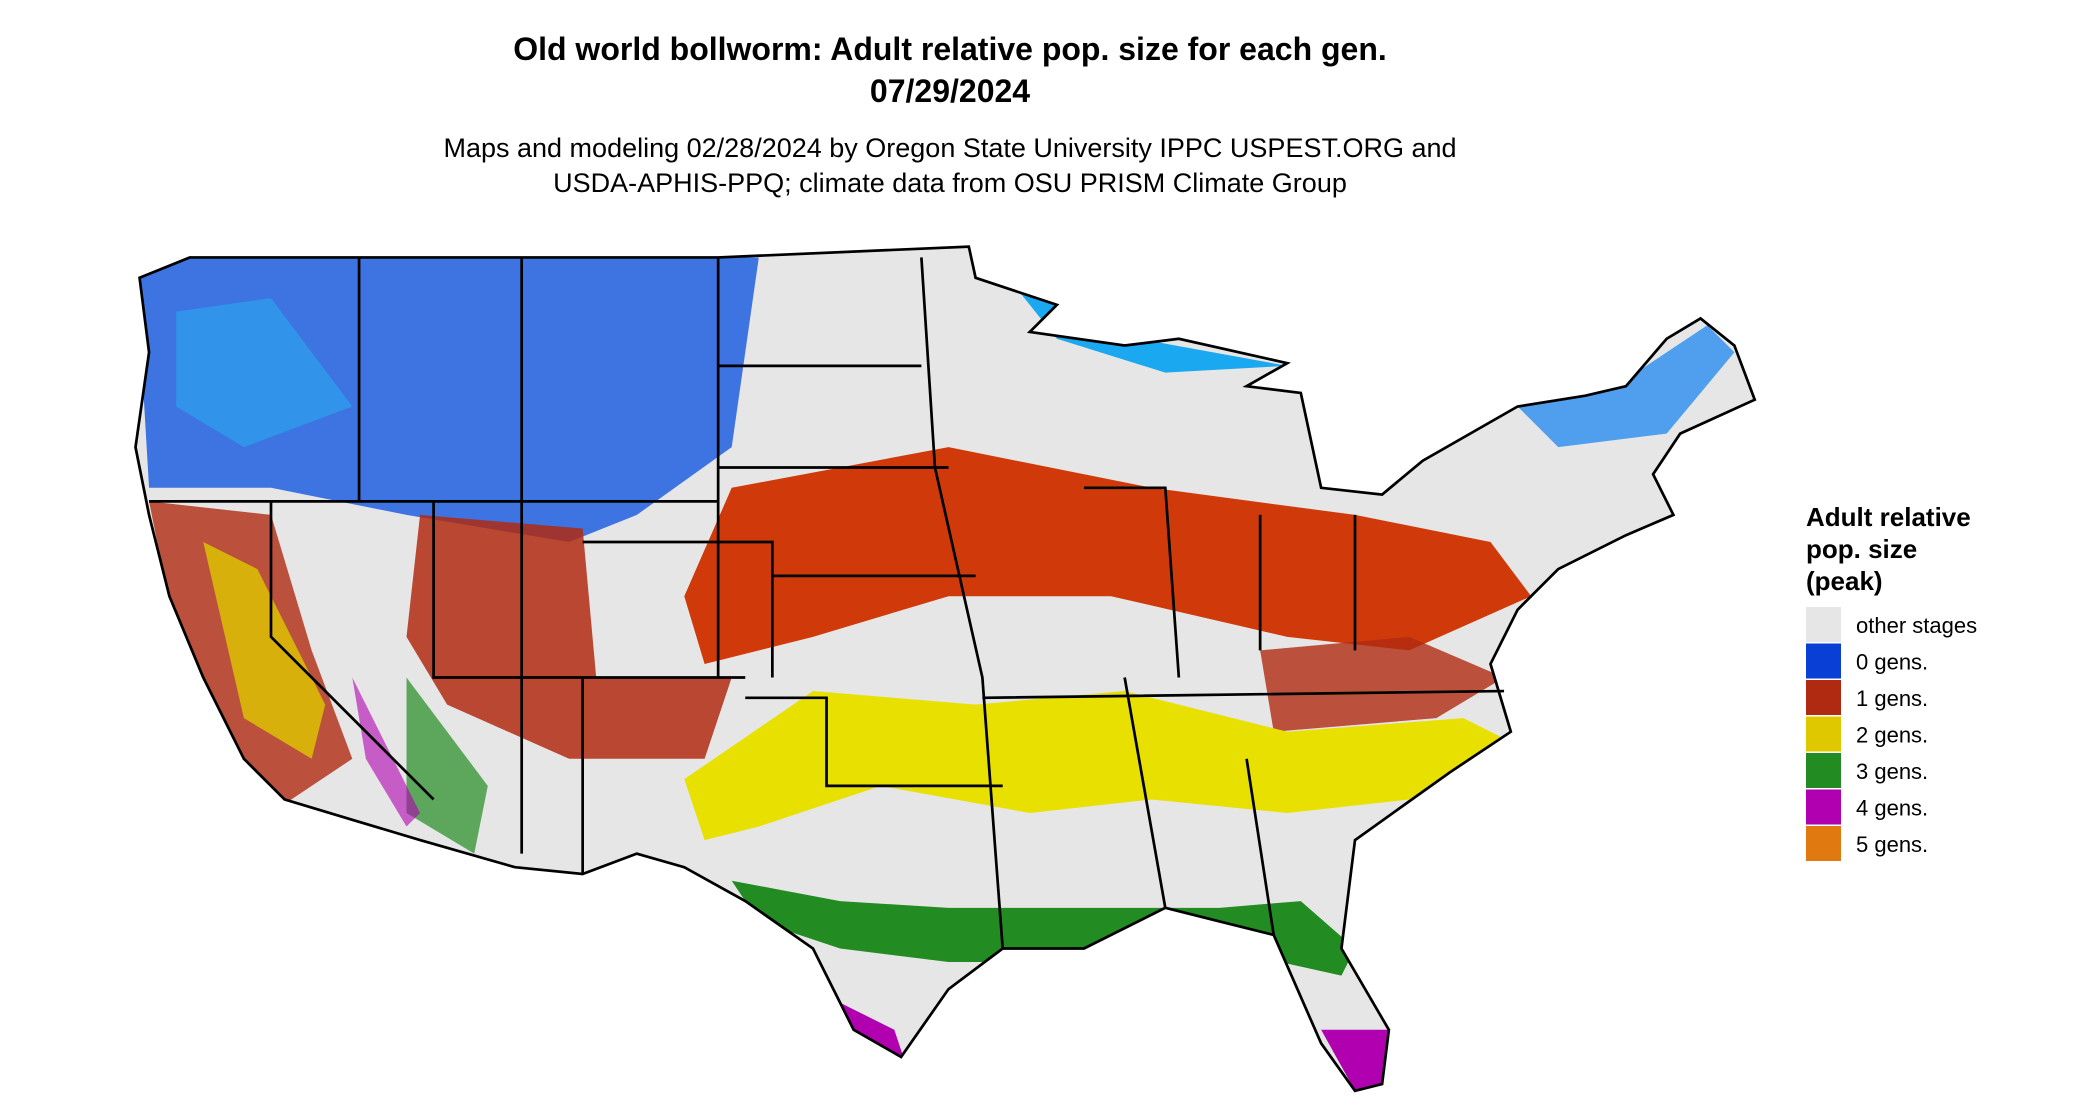 Image resolution: width=2100 pixels, height=1116 pixels. I want to click on legend-label: 4 gens., so click(1892, 808).